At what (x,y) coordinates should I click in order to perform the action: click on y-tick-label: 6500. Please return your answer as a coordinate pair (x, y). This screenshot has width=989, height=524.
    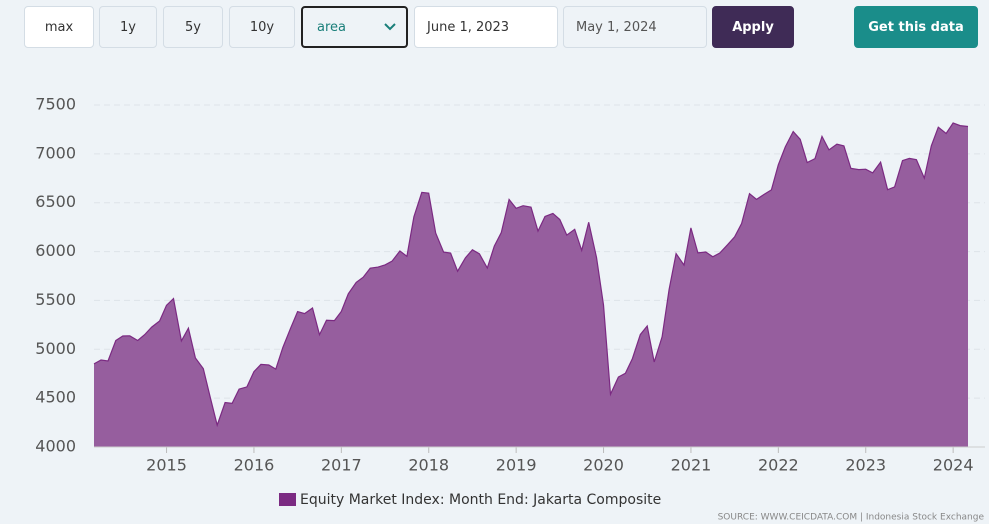
    Looking at the image, I should click on (55, 201).